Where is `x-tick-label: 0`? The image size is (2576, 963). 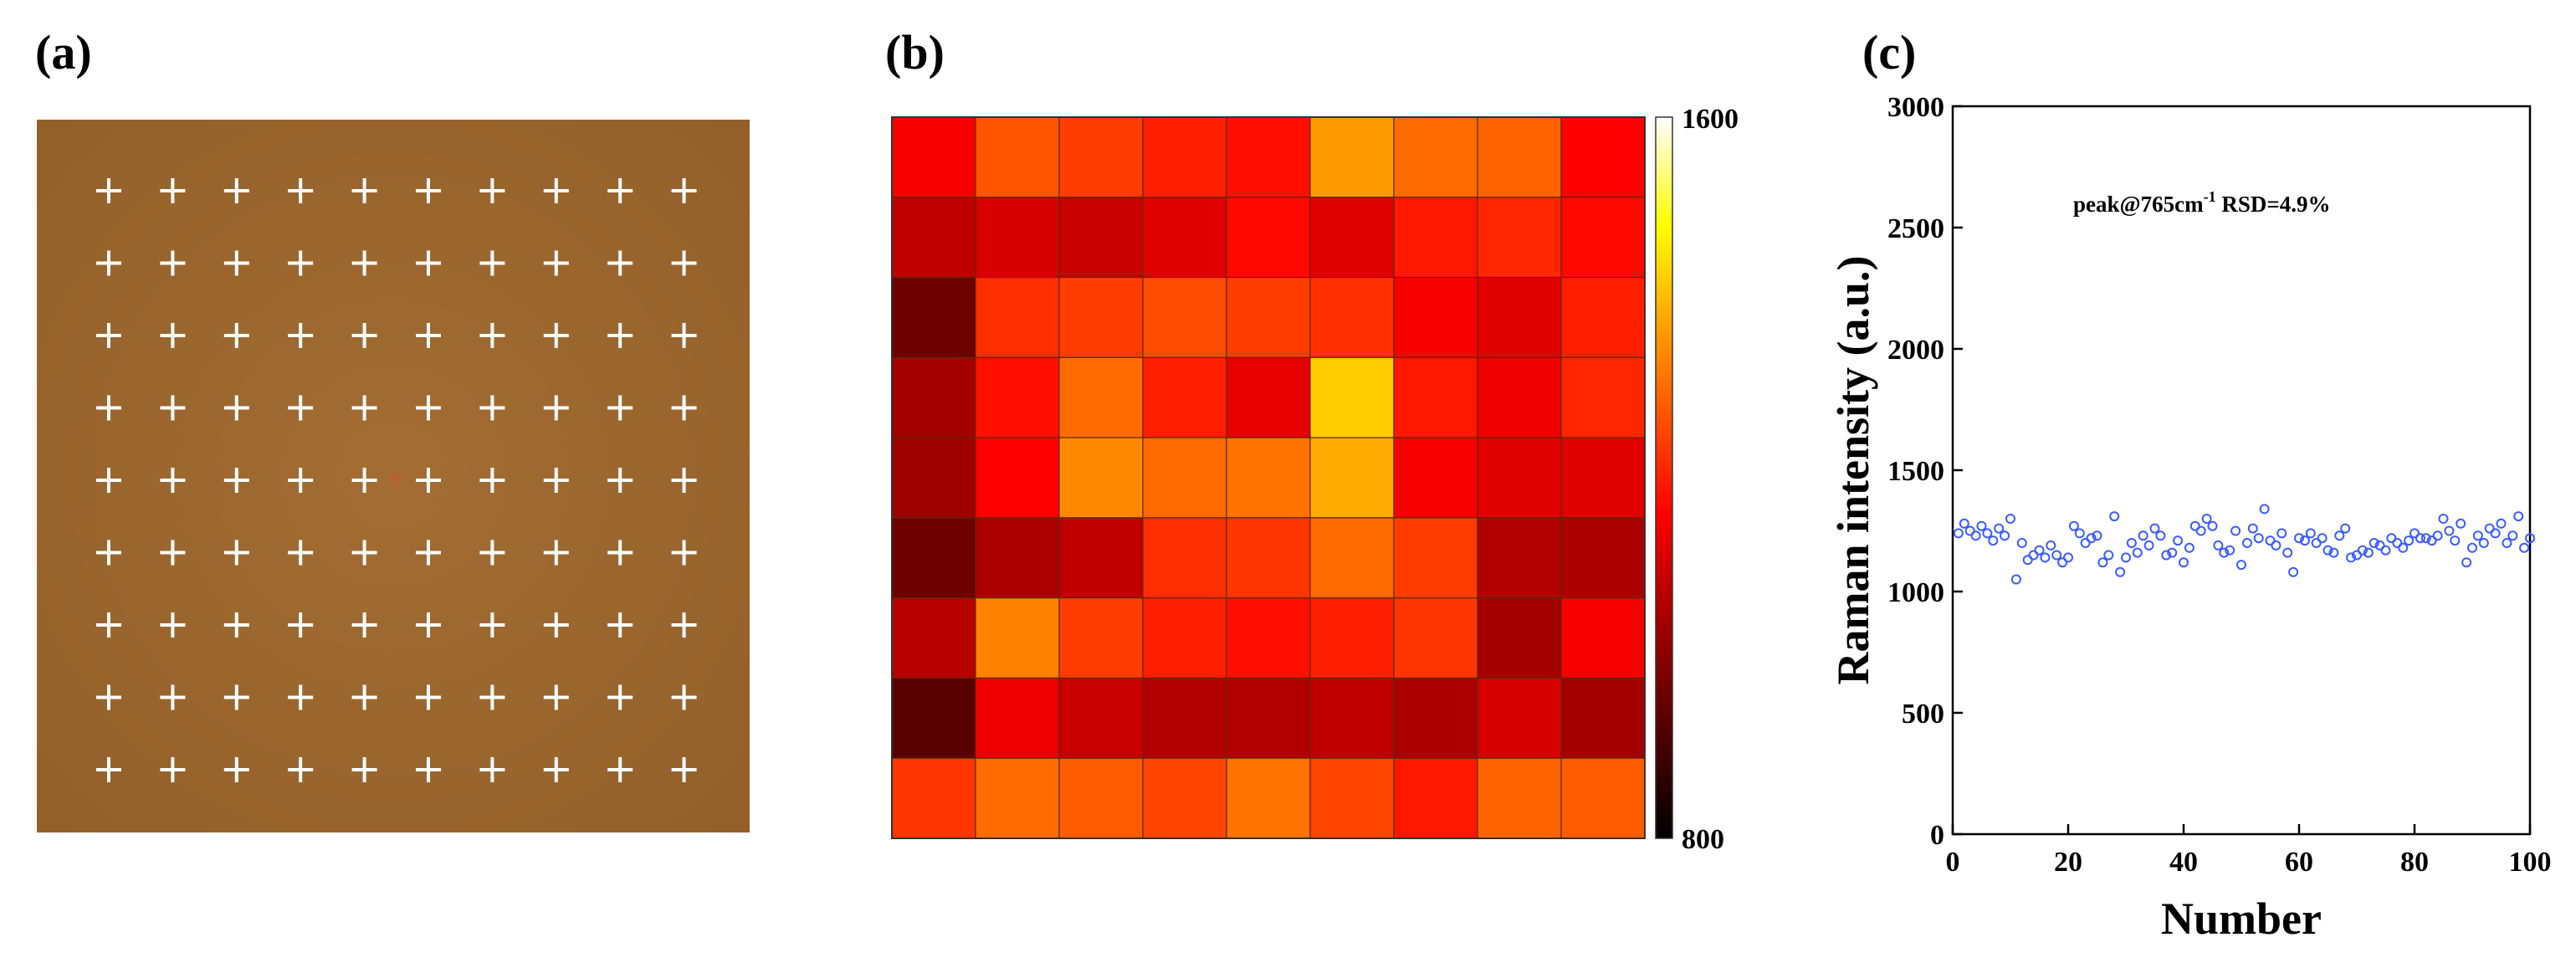
x-tick-label: 0 is located at coordinates (1953, 862).